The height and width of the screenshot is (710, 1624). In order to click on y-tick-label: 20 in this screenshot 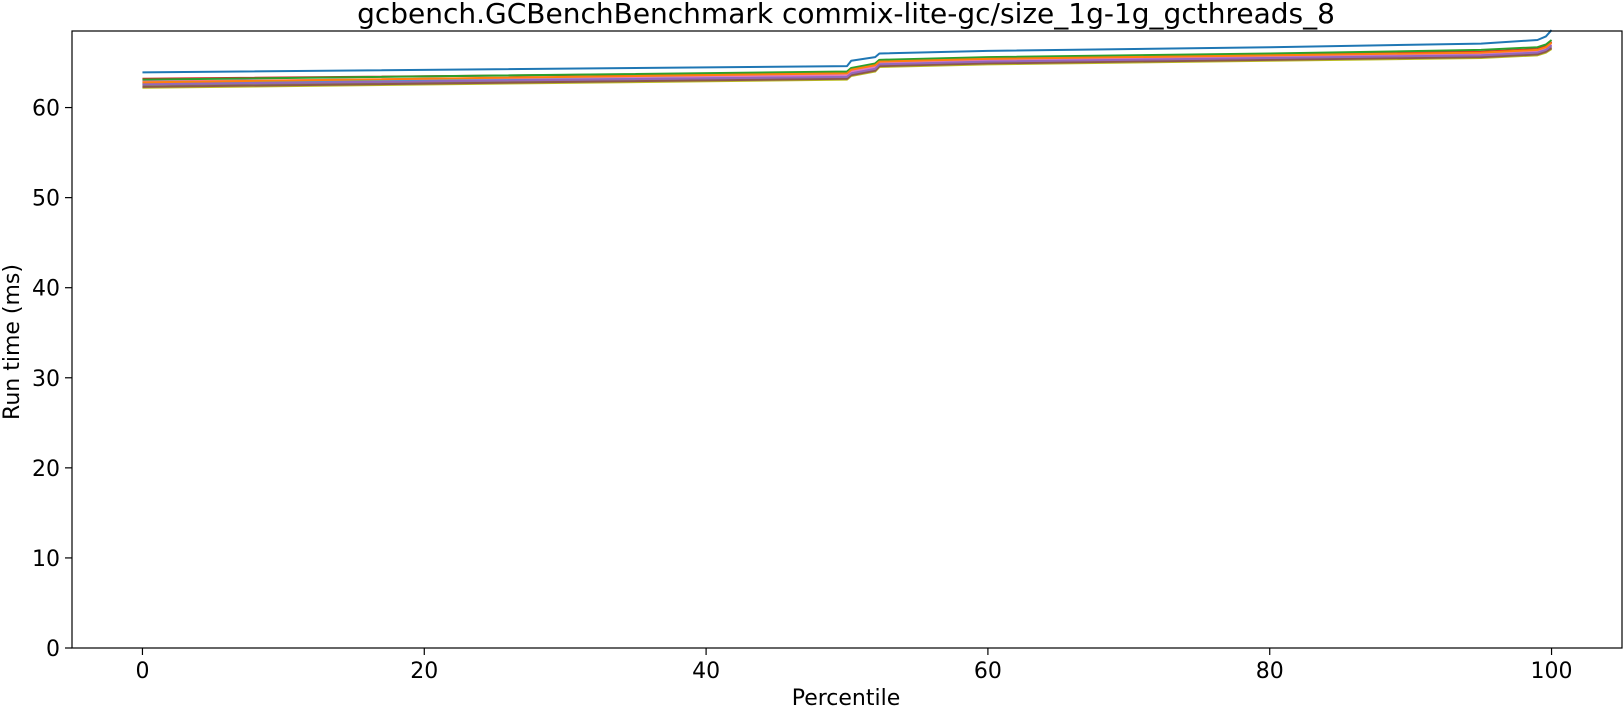, I will do `click(46, 469)`.